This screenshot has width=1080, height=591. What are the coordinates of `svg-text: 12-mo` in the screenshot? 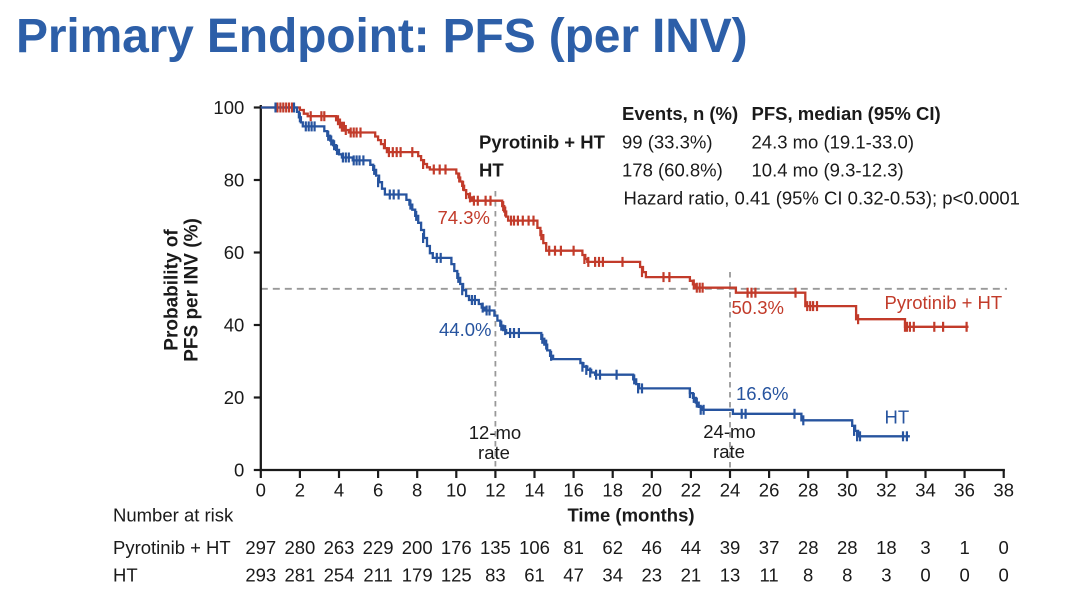 It's located at (495, 432).